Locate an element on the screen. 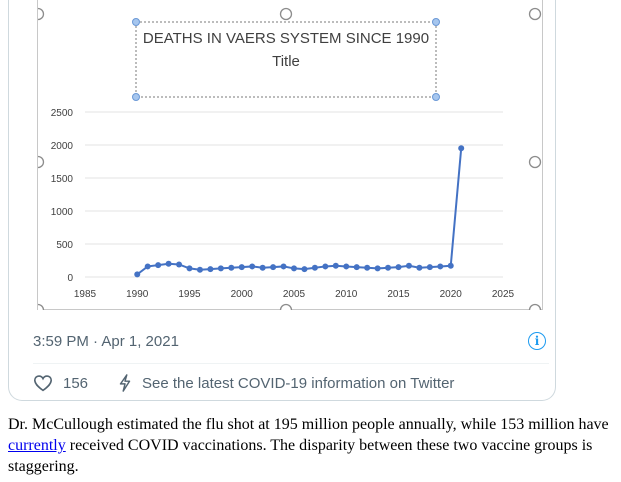 This screenshot has height=482, width=621. heart-icon is located at coordinates (43, 383).